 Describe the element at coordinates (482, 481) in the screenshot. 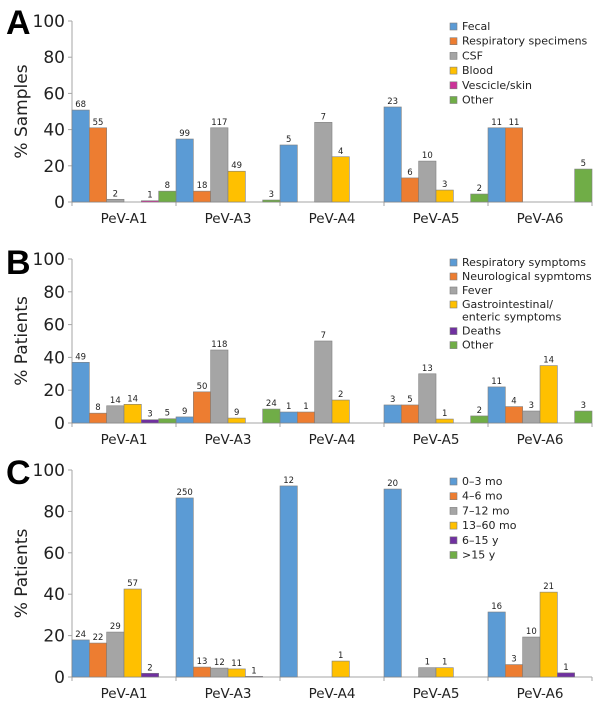

I see `legend-label: 0–3 mo` at that location.